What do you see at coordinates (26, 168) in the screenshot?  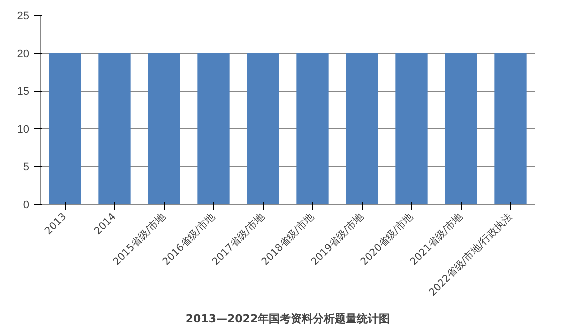 I see `y-tick-label: 5` at bounding box center [26, 168].